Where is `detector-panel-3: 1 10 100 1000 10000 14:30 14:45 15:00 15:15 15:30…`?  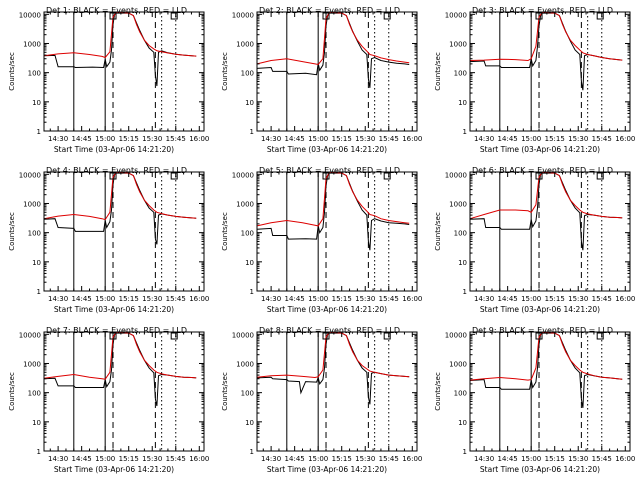 detector-panel-3: 1 10 100 1000 10000 14:30 14:45 15:00 15:15 15:30… is located at coordinates (534, 80).